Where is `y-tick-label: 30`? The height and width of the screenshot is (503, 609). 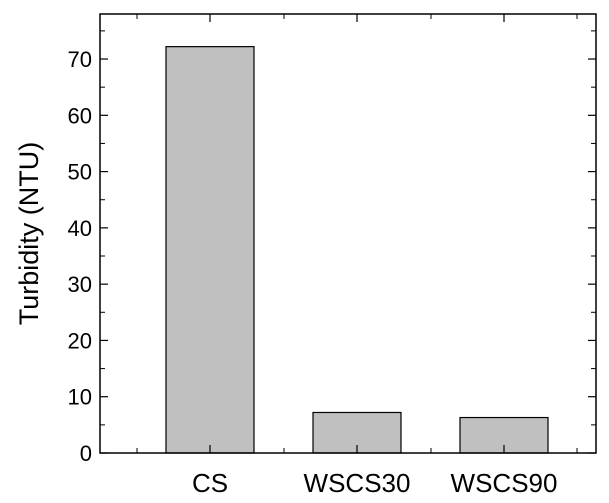 y-tick-label: 30 is located at coordinates (80, 284).